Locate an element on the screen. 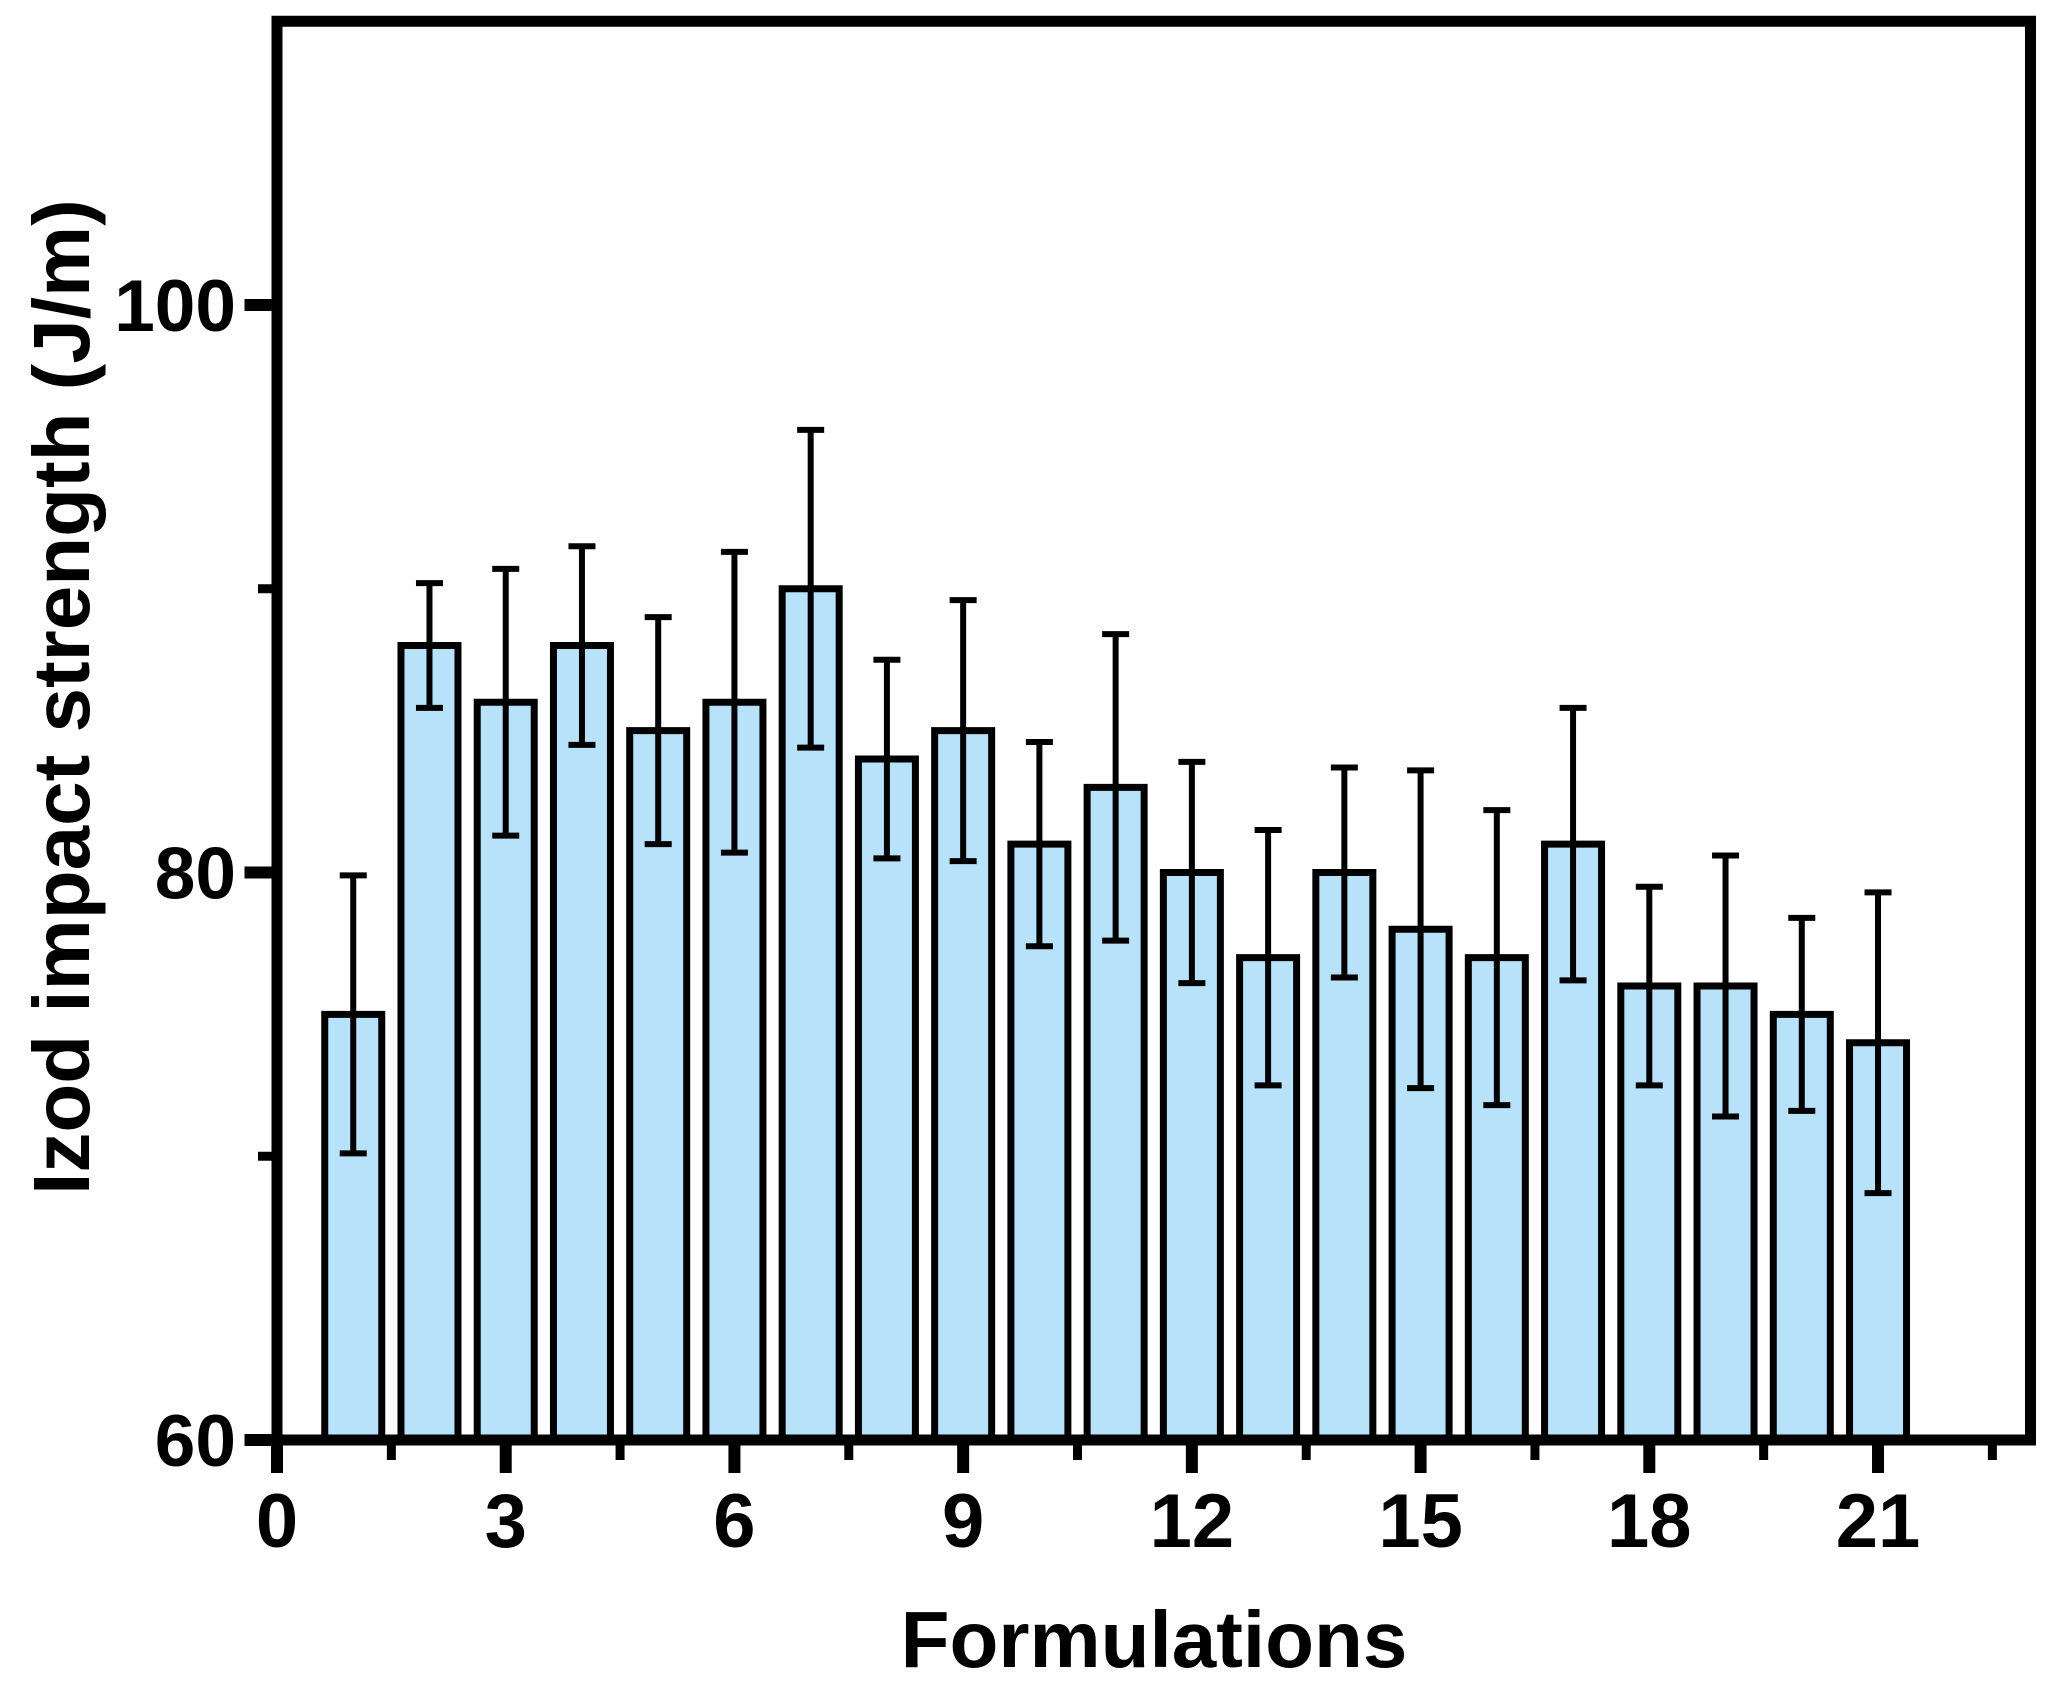 The width and height of the screenshot is (2061, 1687). y-axis-tick-label: 100 is located at coordinates (175, 306).